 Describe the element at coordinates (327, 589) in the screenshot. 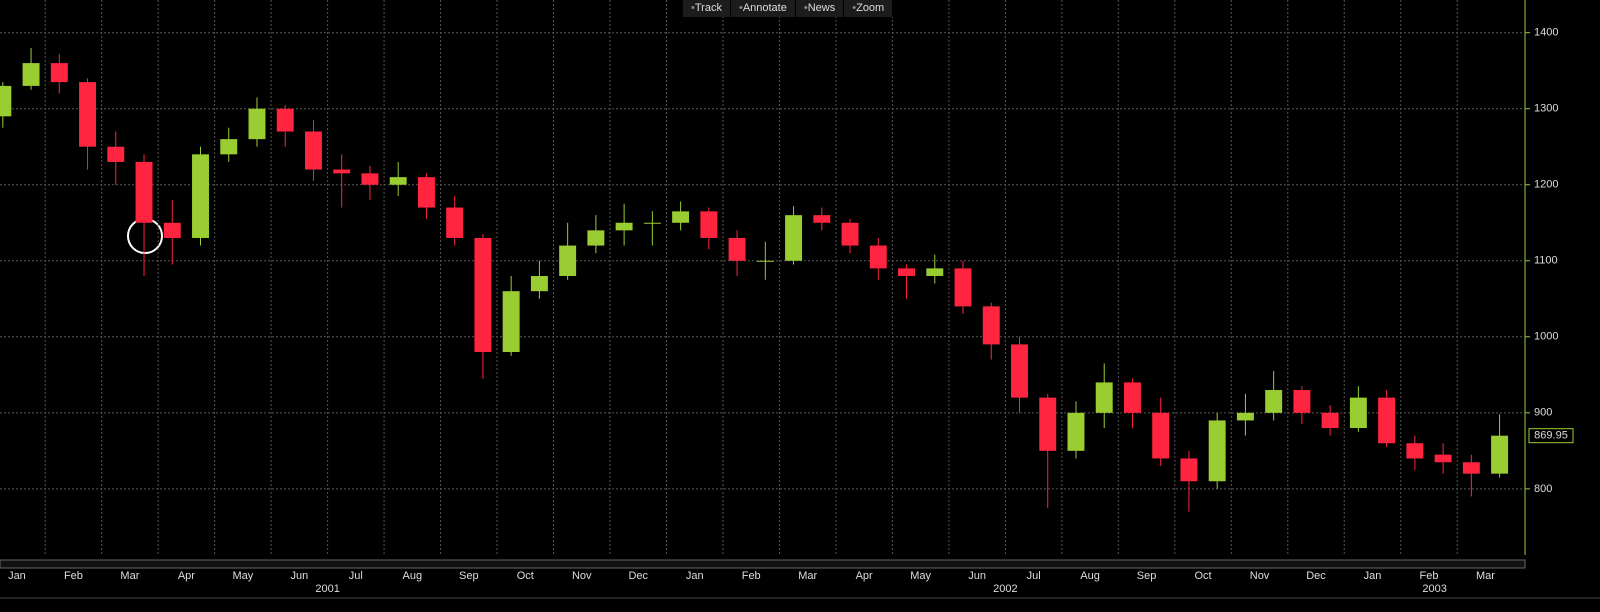

I see `year-label: 2001` at that location.